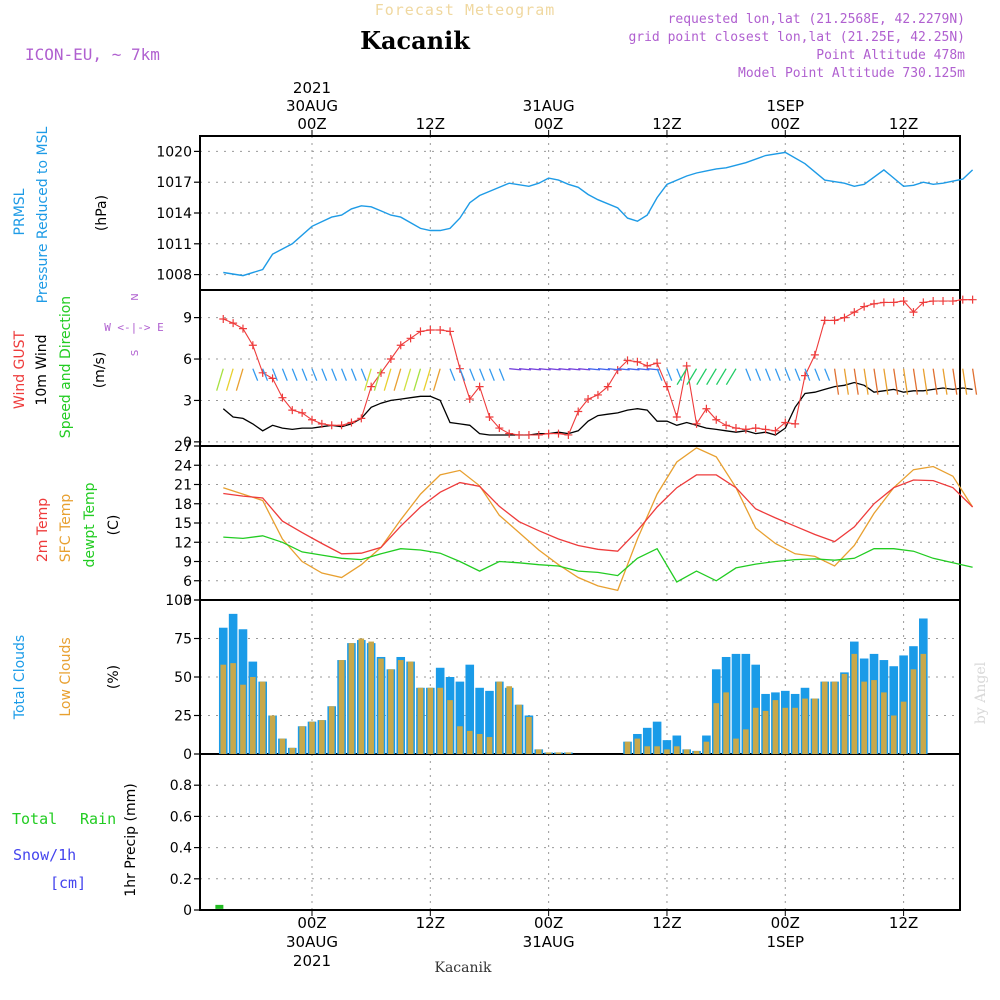 The width and height of the screenshot is (1000, 1000). I want to click on compass-n: N, so click(135, 296).